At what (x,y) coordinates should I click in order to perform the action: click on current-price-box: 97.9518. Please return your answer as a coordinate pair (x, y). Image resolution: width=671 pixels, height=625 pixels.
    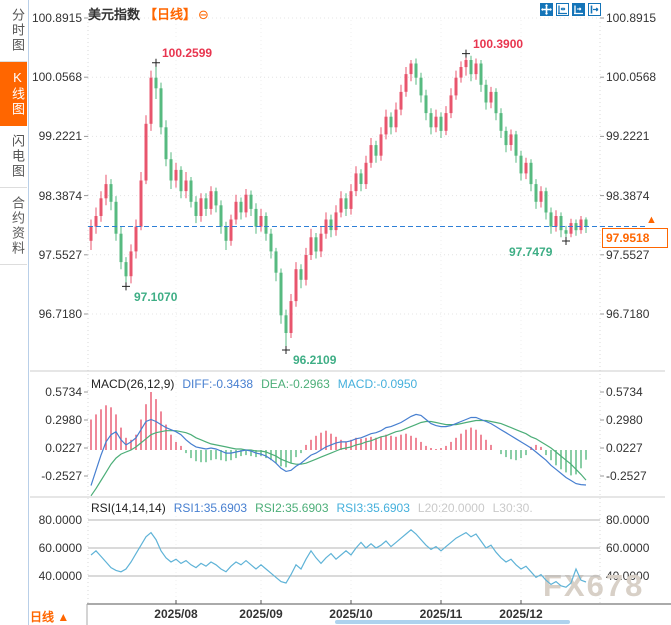
    Looking at the image, I should click on (635, 238).